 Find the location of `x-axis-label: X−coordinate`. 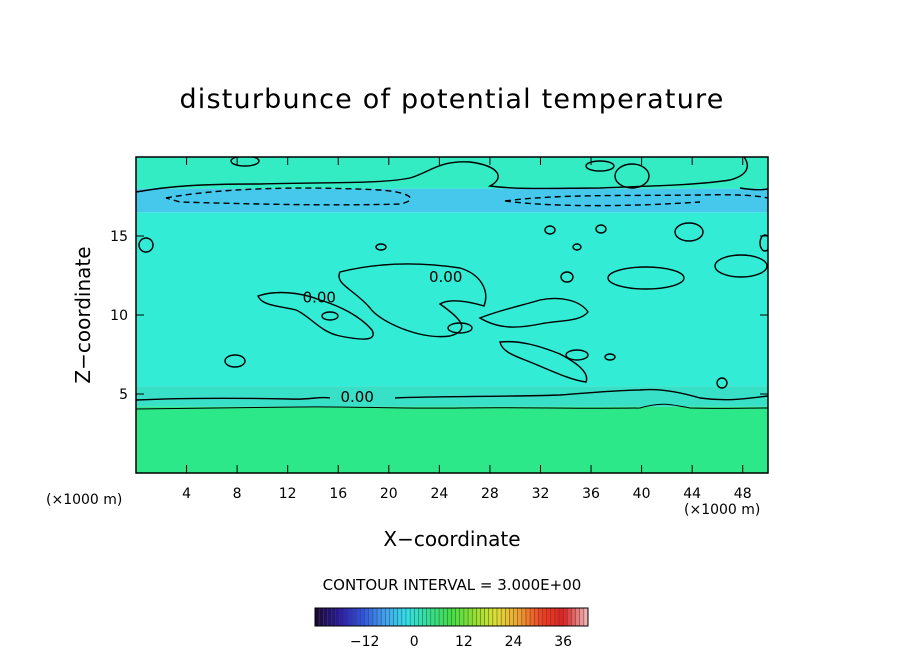

x-axis-label: X−coordinate is located at coordinates (452, 539).